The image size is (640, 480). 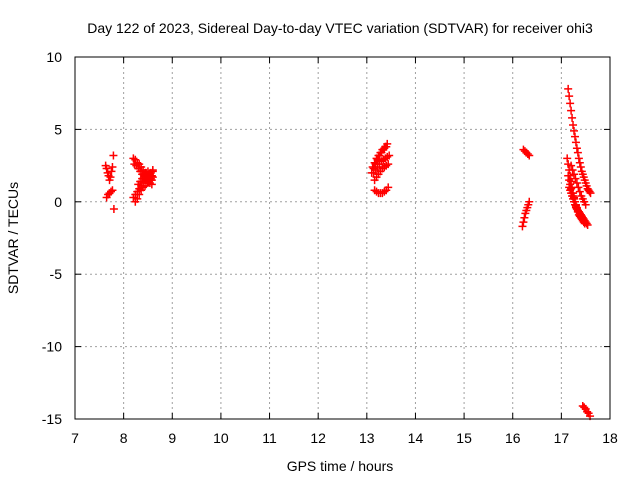 What do you see at coordinates (52, 347) in the screenshot?
I see `y-tick-label: -10` at bounding box center [52, 347].